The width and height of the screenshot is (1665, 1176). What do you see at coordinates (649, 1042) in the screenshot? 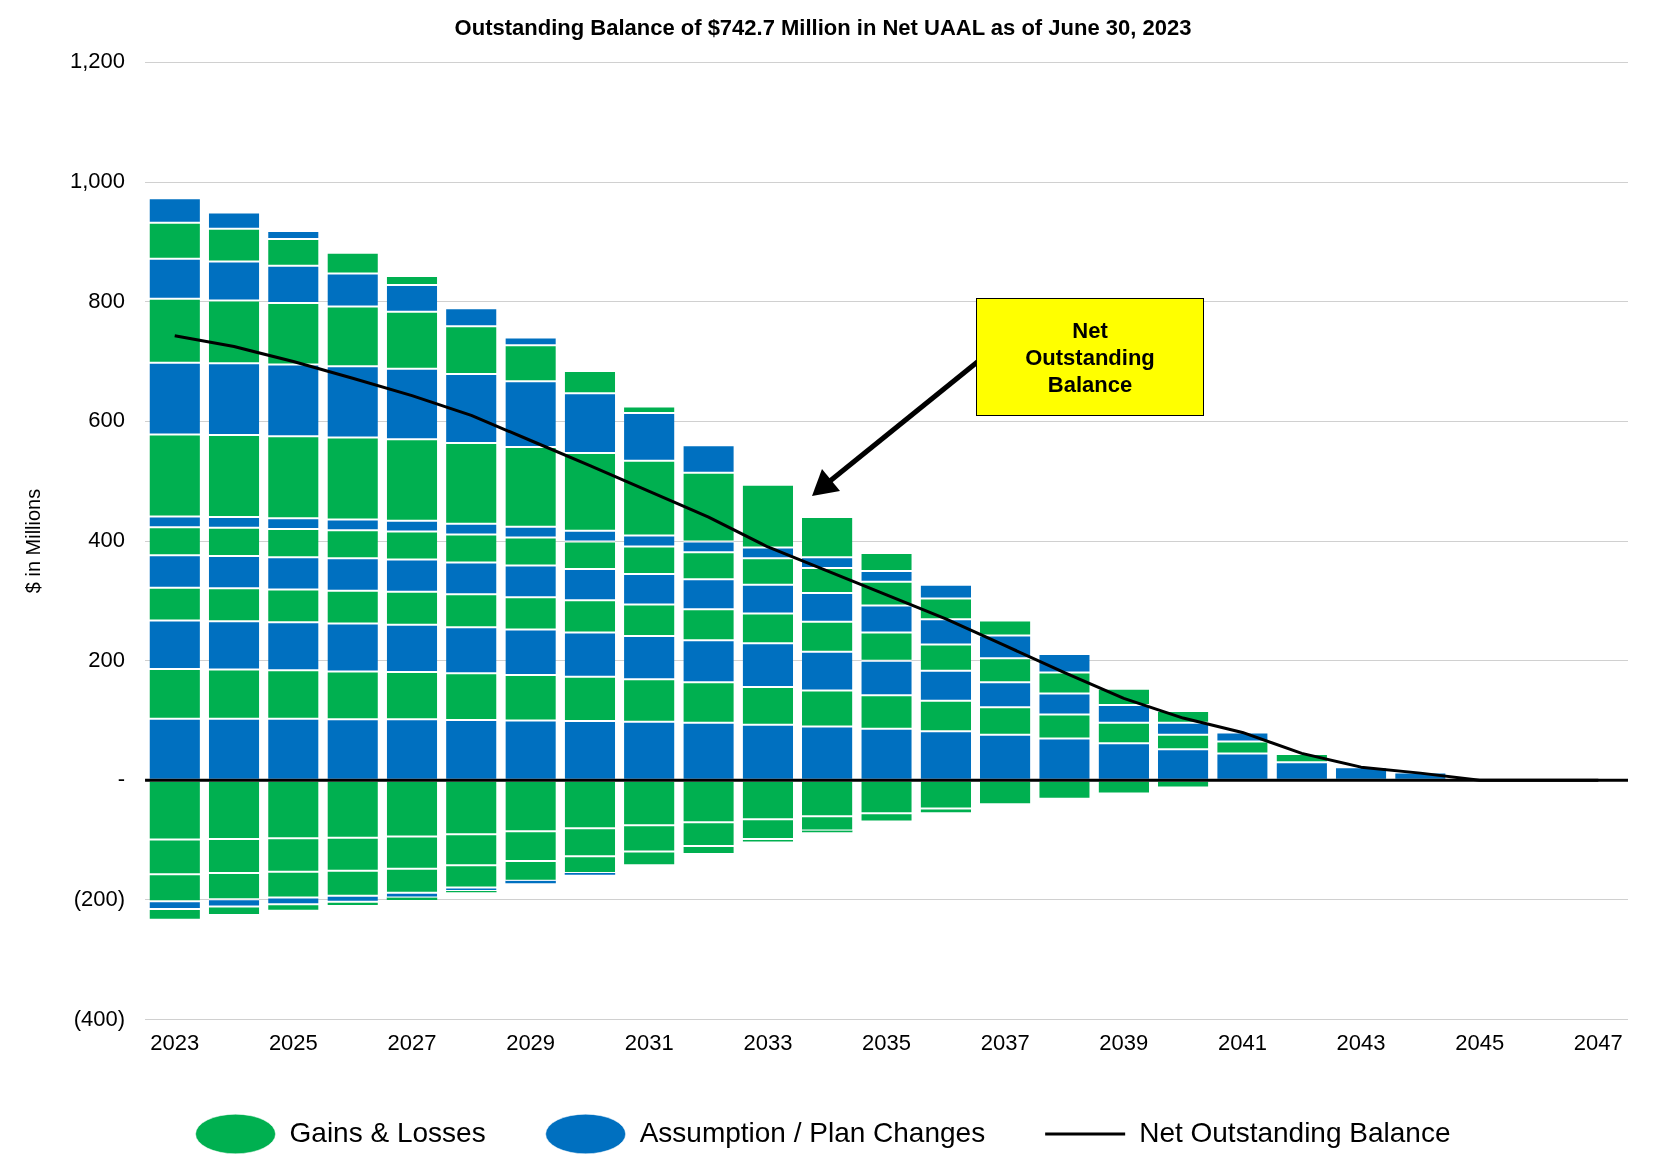
I see `x-tick-label: 2031` at bounding box center [649, 1042].